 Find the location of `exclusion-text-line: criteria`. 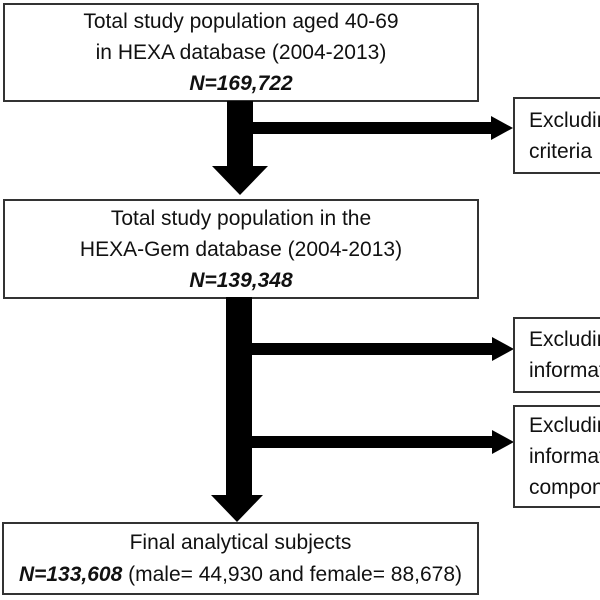

exclusion-text-line: criteria is located at coordinates (561, 151).